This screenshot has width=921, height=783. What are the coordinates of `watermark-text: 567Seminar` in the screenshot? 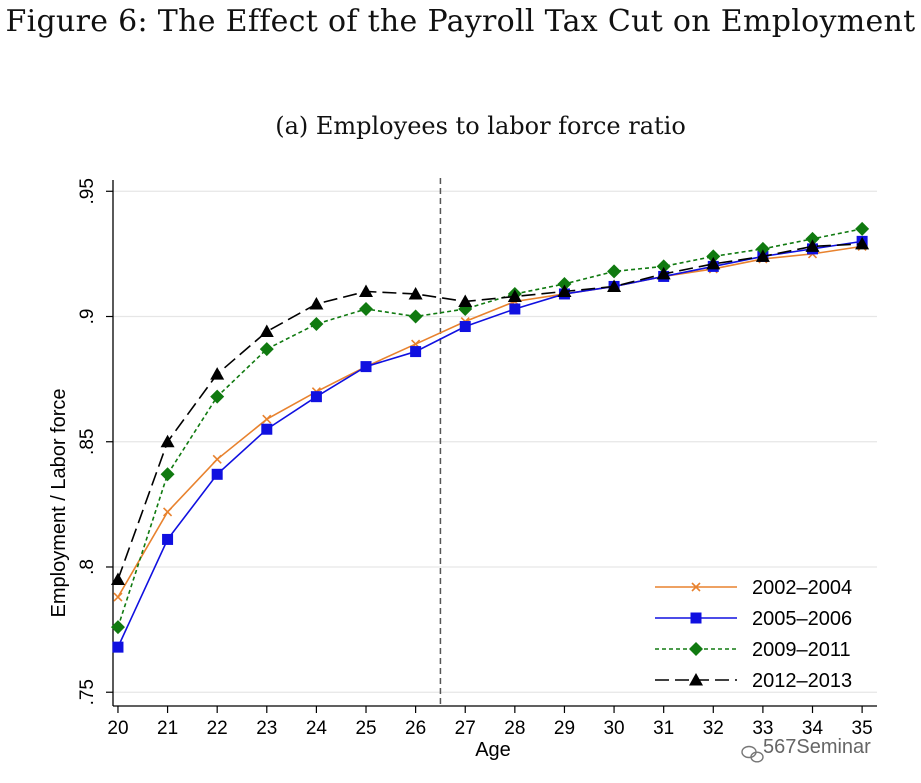 It's located at (817, 747).